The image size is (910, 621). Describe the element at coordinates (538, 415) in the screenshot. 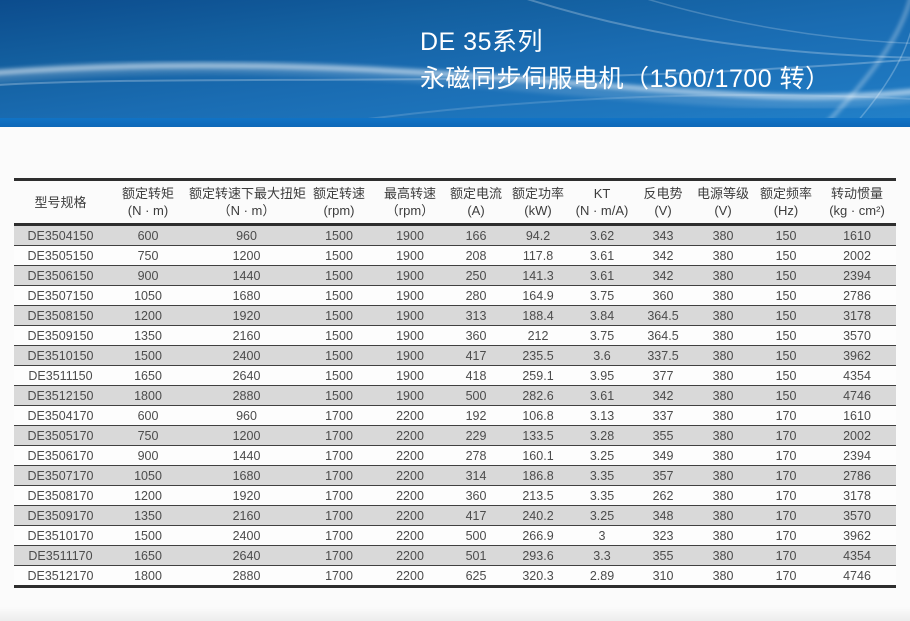

I see `value-cell: 106.8` at that location.